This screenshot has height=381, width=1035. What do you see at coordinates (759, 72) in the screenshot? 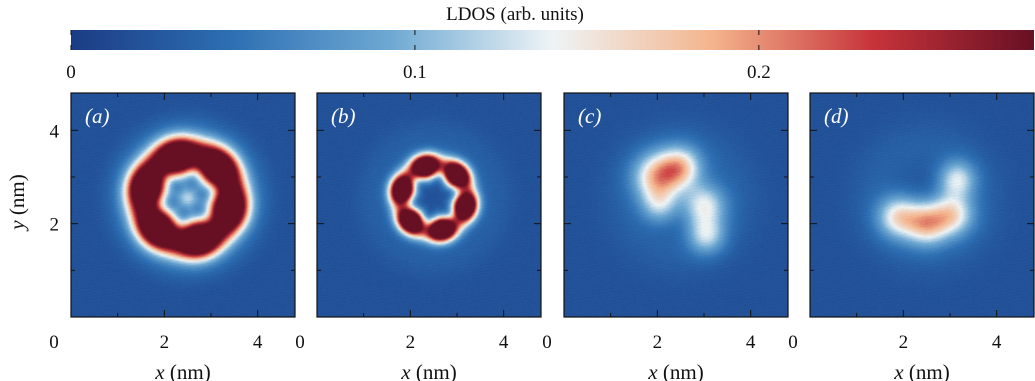
I see `colorbar-tick-label: 0.2` at bounding box center [759, 72].